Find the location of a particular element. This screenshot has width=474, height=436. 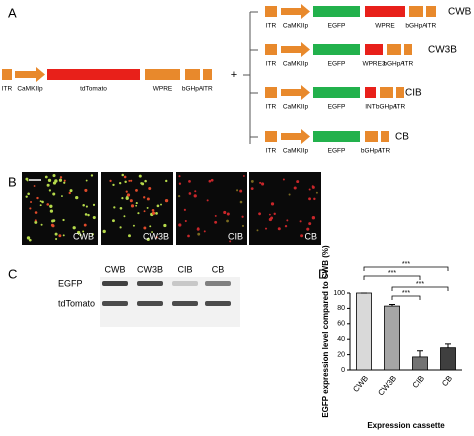

image-label: CB is located at coordinates (310, 236).